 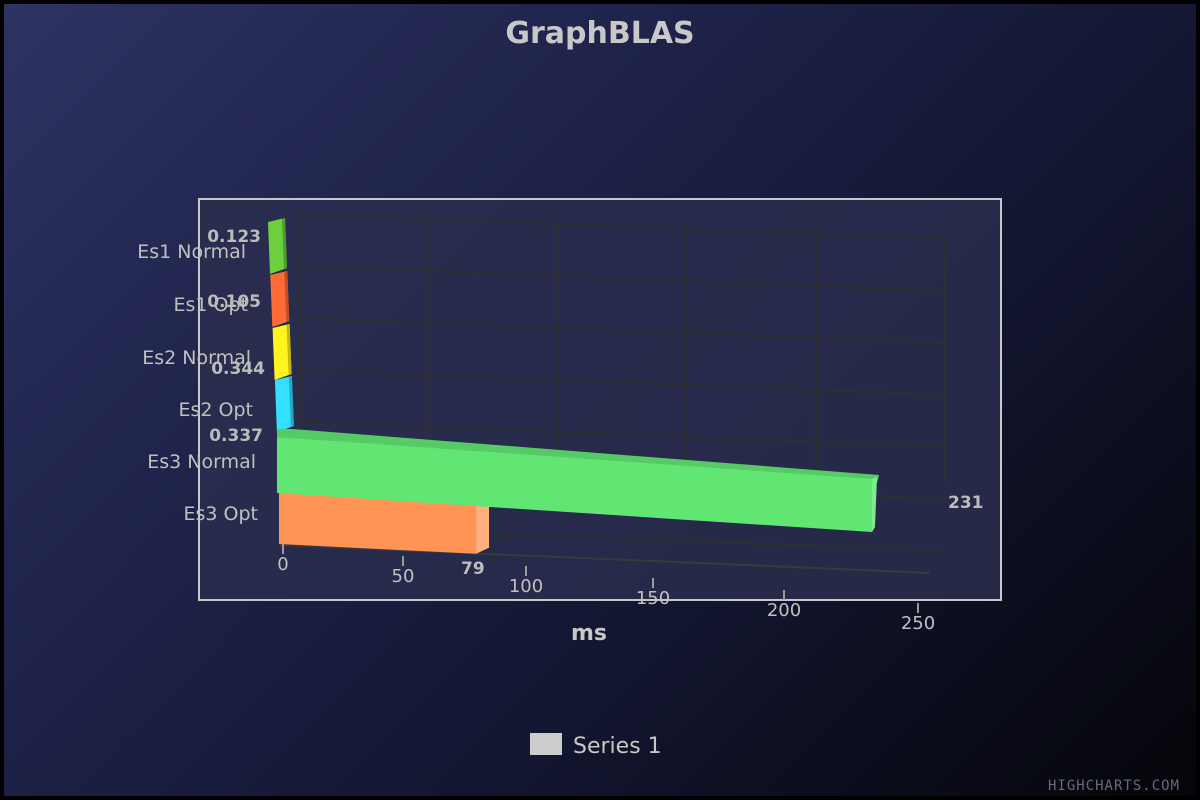 What do you see at coordinates (599, 33) in the screenshot?
I see `chart-title: GraphBLAS` at bounding box center [599, 33].